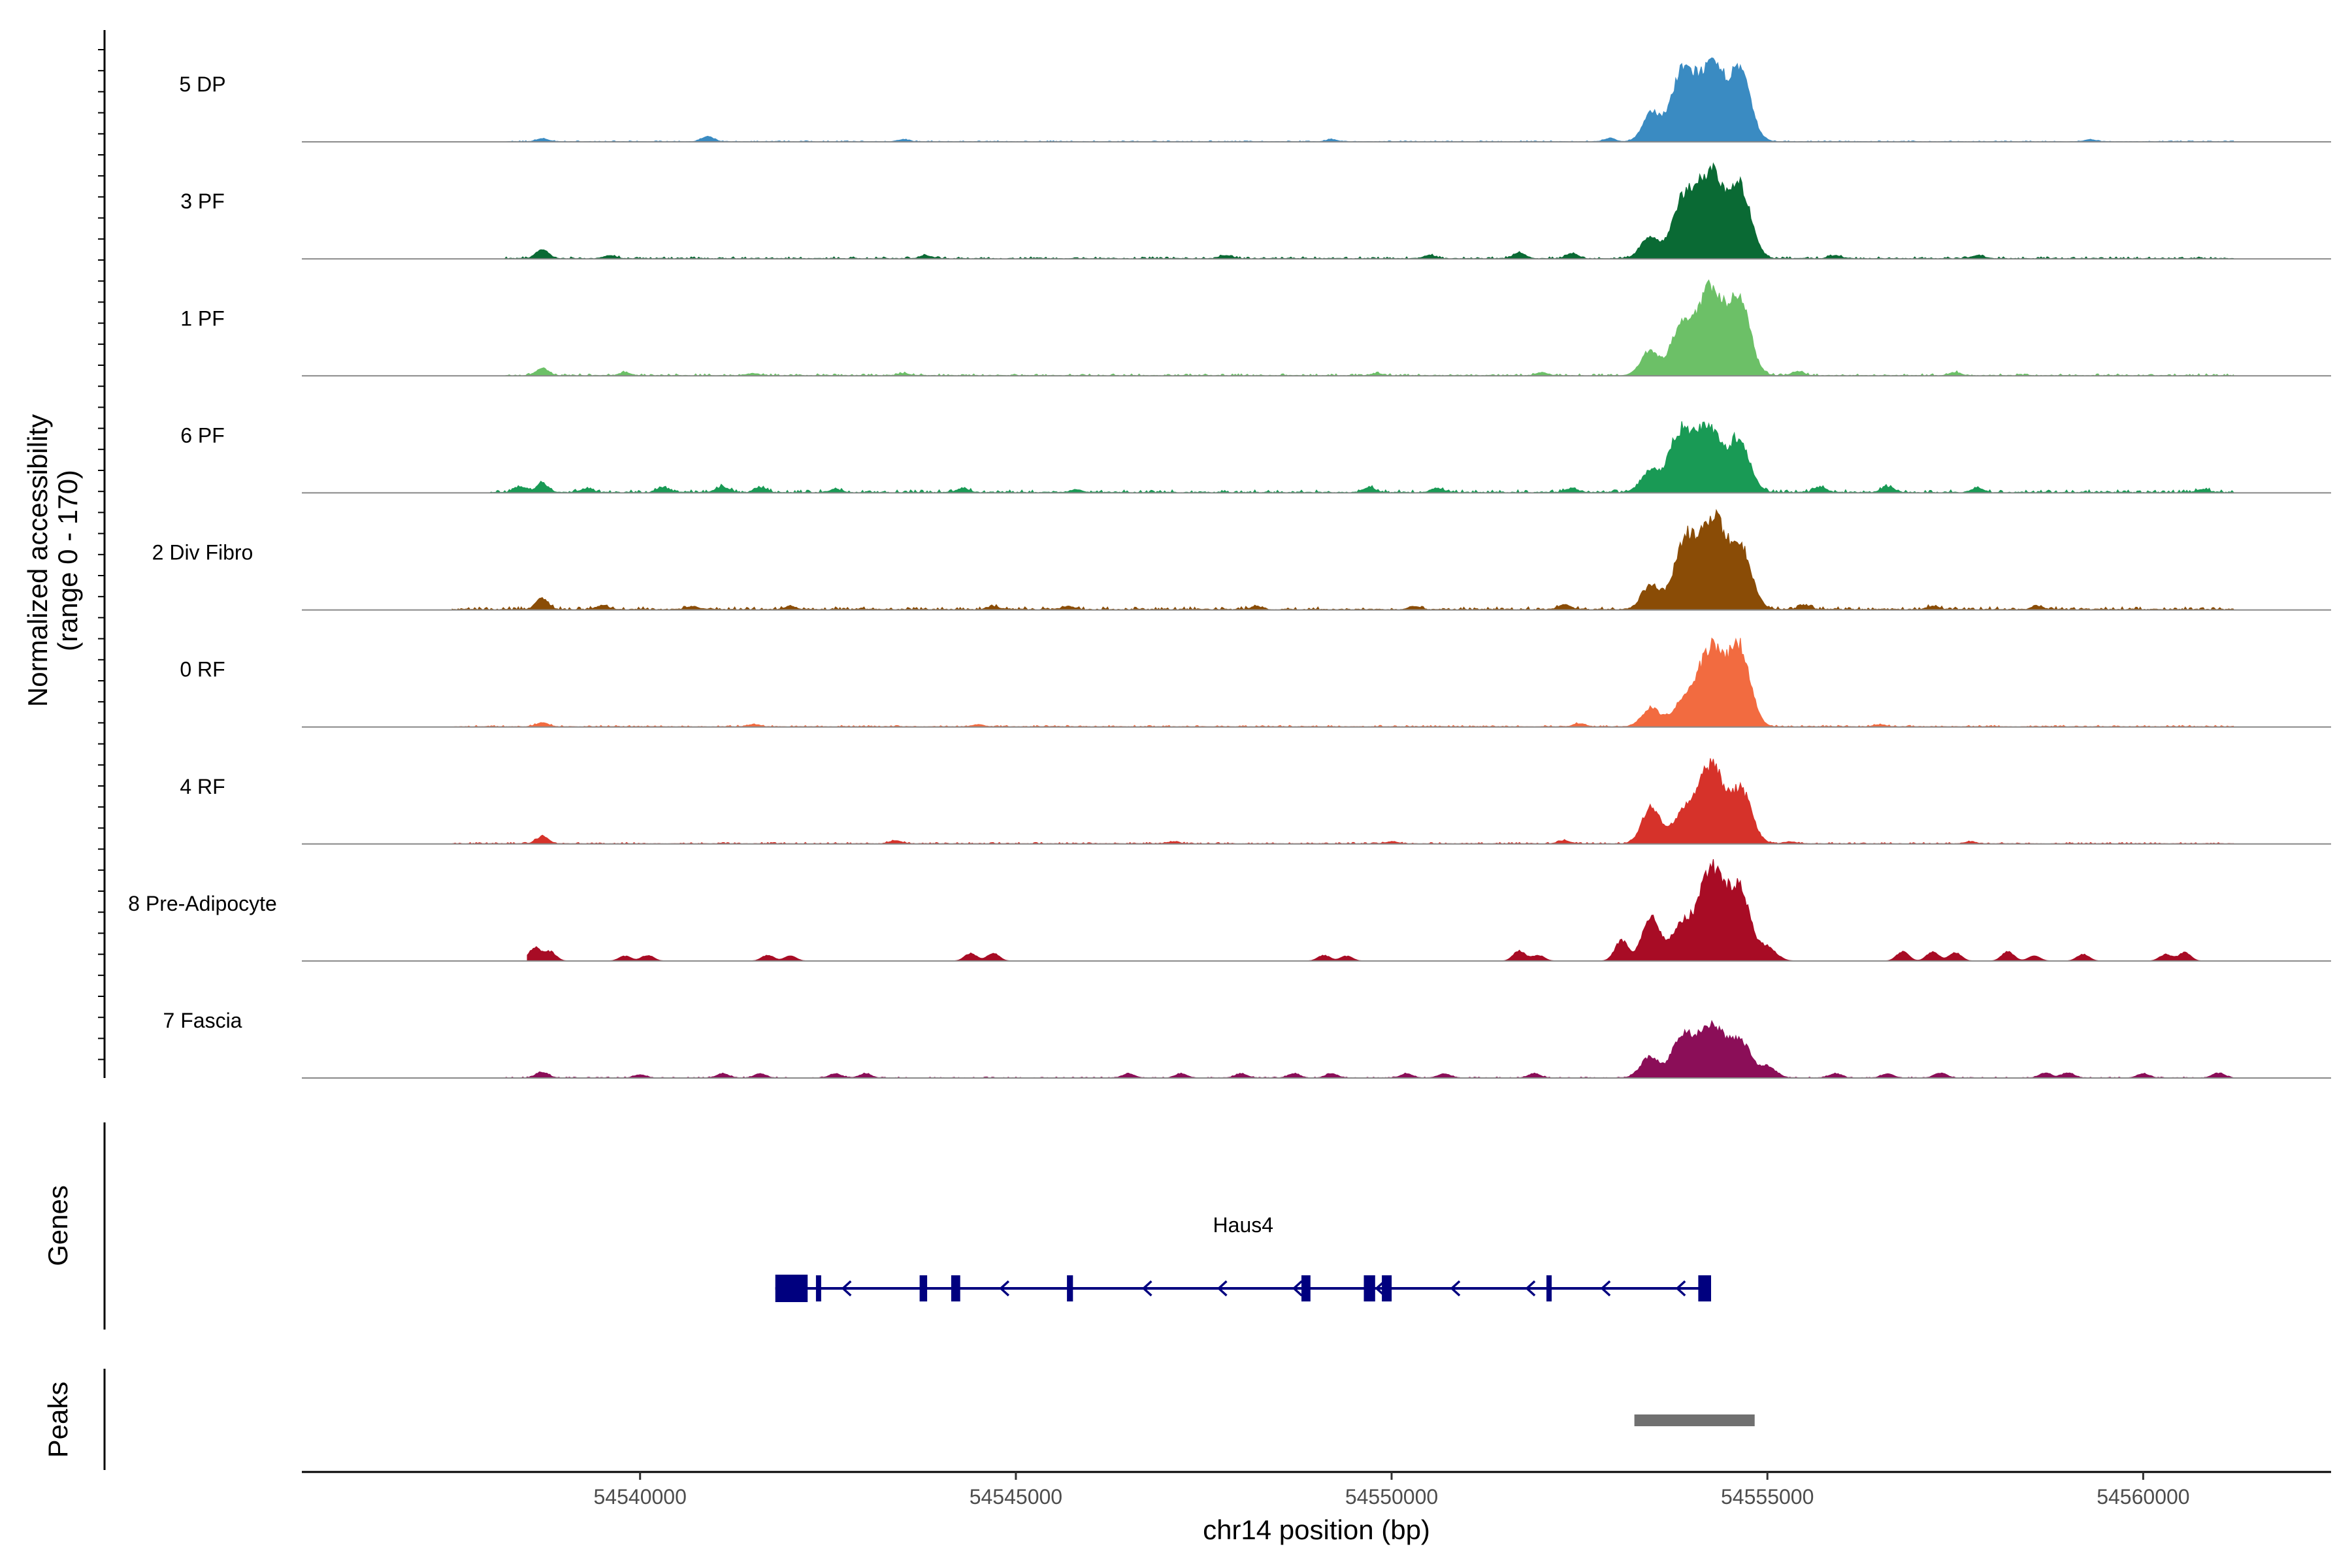 This screenshot has width=2352, height=1568. What do you see at coordinates (1316, 1529) in the screenshot?
I see `x-axis-title: chr14 position (bp)` at bounding box center [1316, 1529].